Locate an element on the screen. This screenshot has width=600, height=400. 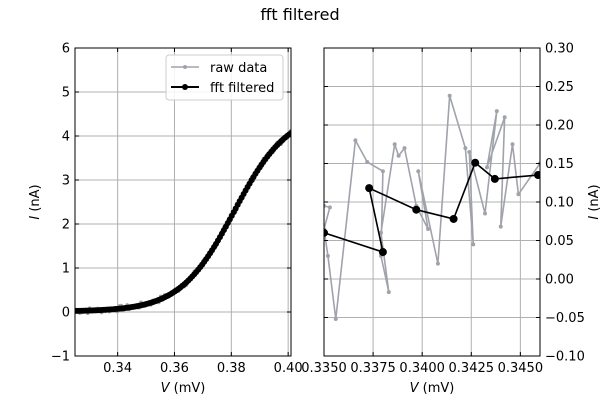
y-tick-label: 0.15 is located at coordinates (559, 164).